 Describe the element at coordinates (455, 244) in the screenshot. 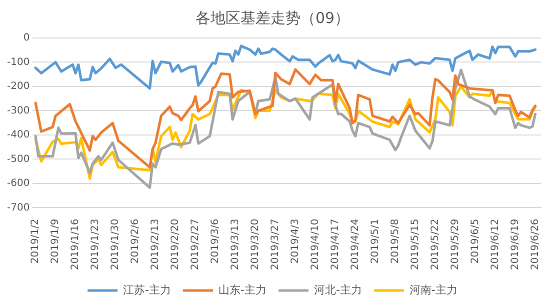

I see `x-tick-label: 2019/5/29` at that location.